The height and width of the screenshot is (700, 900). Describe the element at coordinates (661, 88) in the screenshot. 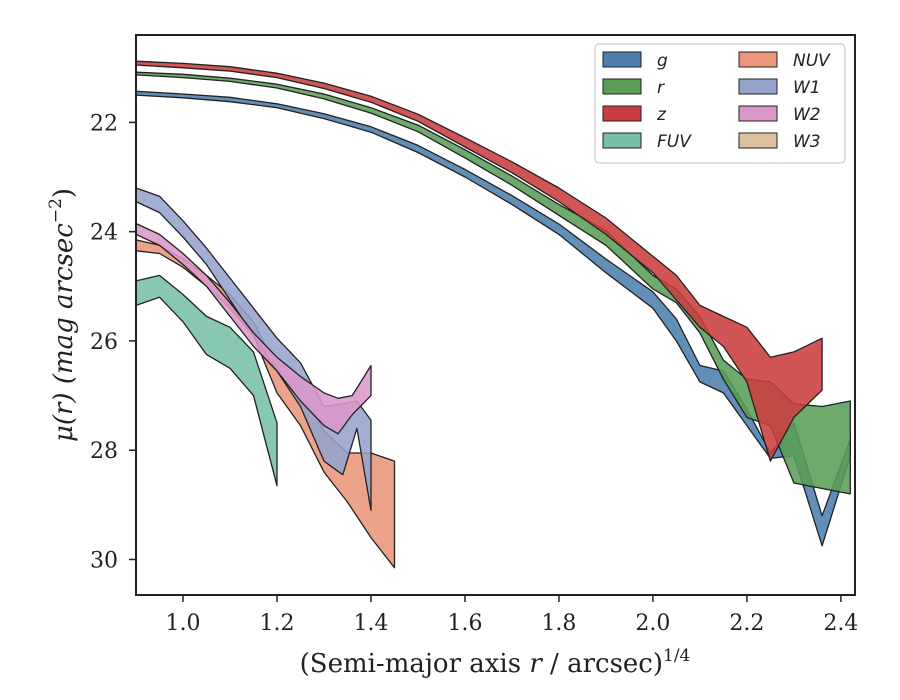

I see `legend-label-r: r` at that location.